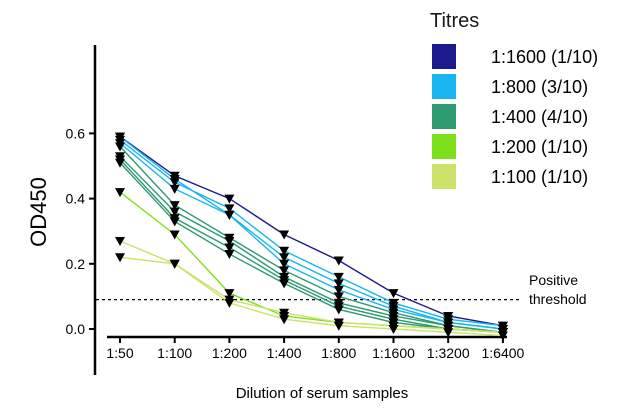 The width and height of the screenshot is (637, 408). I want to click on y-axis-title: OD450, so click(38, 212).